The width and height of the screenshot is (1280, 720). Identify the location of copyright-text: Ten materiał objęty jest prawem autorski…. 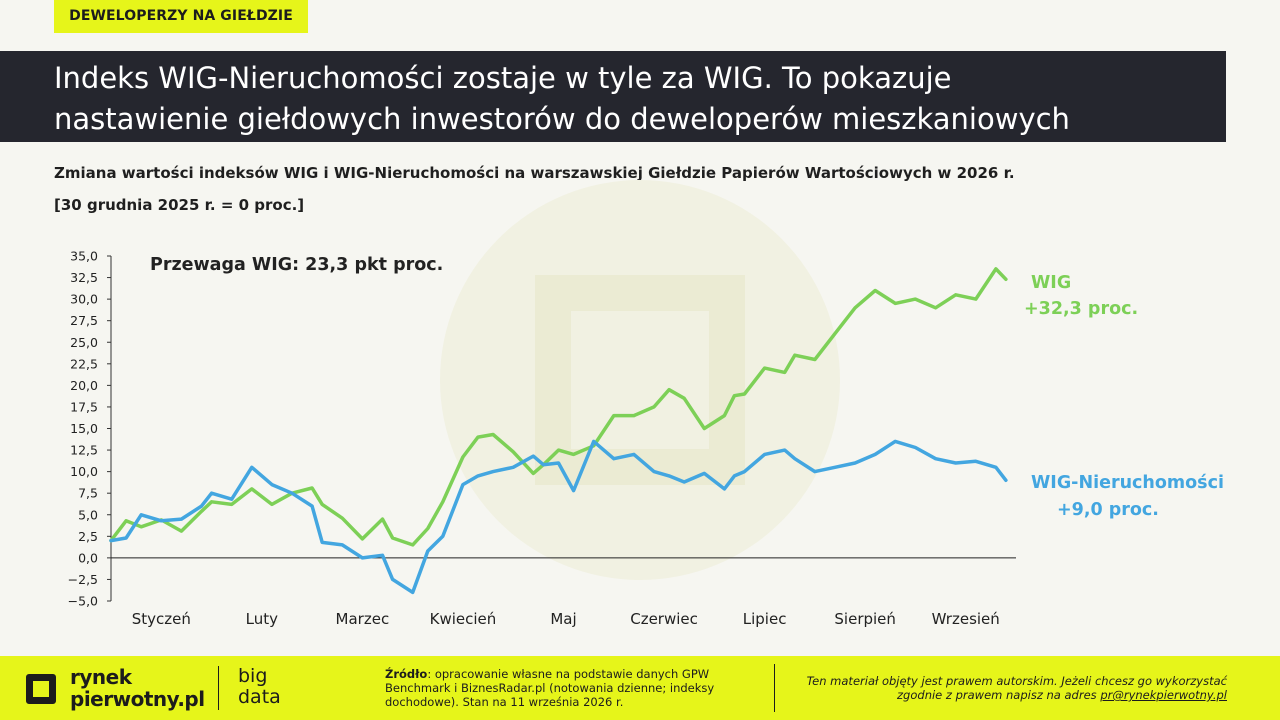
(1016, 688).